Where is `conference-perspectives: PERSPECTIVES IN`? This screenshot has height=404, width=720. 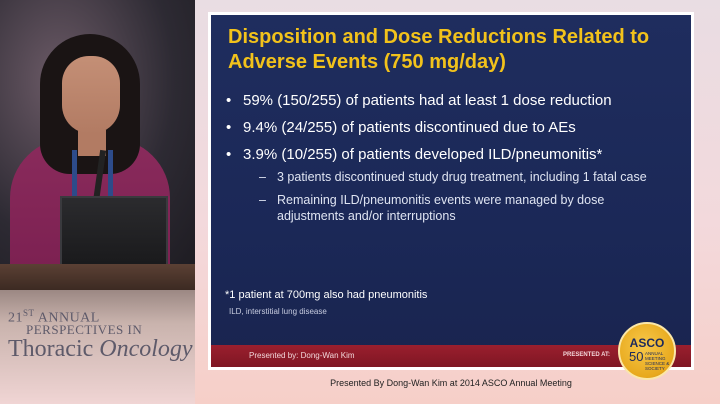 conference-perspectives: PERSPECTIVES IN is located at coordinates (84, 329).